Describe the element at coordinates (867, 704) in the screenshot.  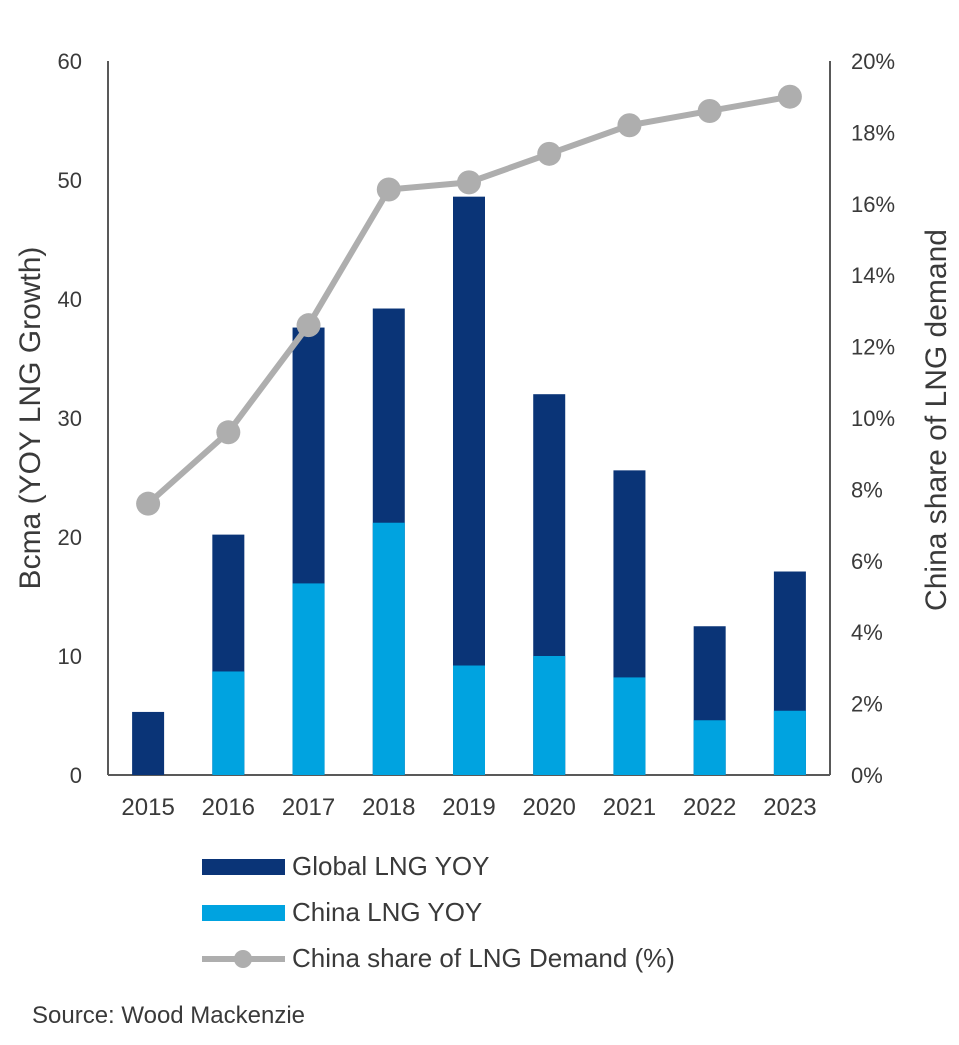
I see `y2-tick-label: 2%` at that location.